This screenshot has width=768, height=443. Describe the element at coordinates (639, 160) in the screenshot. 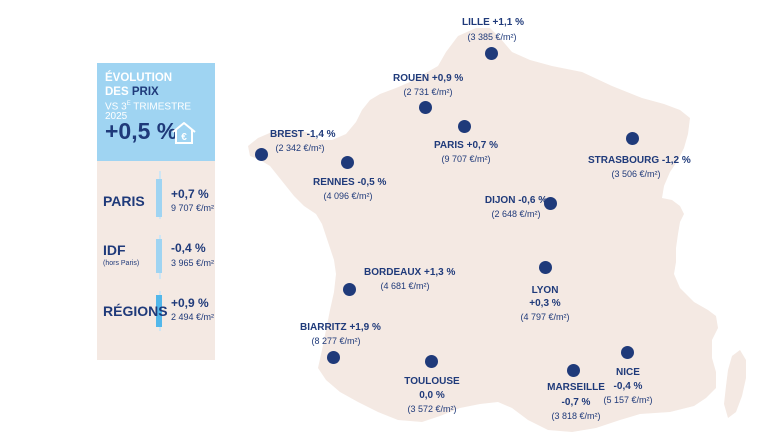

I see `city-label-strasbourg: STRASBOURG -1,2 %` at that location.